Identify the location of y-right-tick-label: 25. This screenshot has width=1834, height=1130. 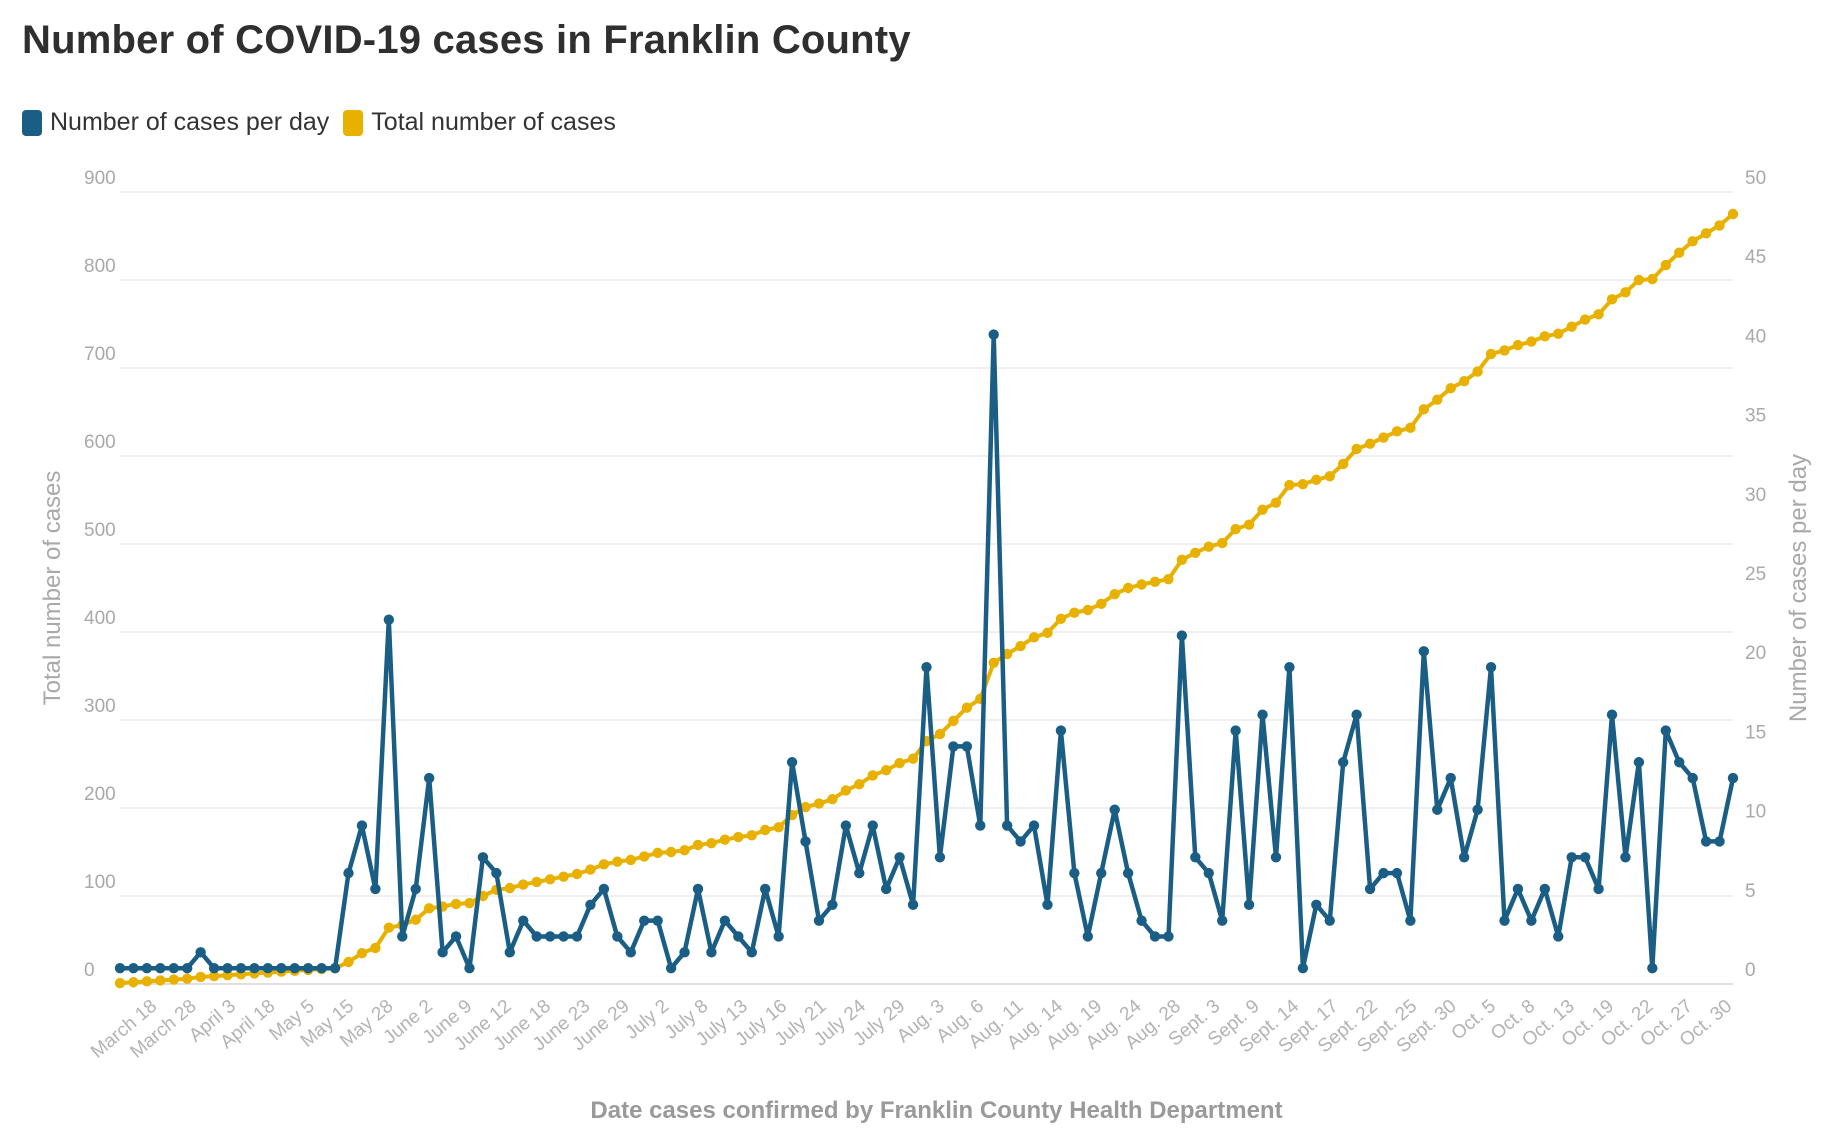
(1755, 574).